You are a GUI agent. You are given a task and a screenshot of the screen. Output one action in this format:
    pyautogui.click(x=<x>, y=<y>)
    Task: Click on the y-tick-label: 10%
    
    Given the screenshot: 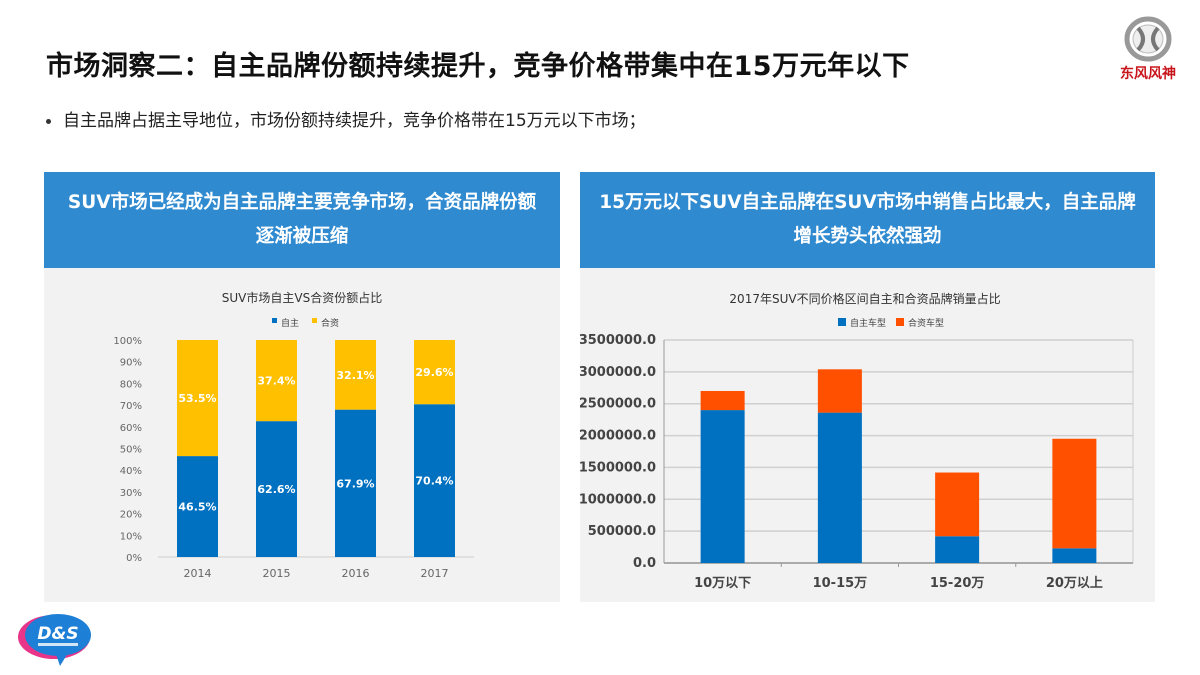 What is the action you would take?
    pyautogui.click(x=131, y=536)
    